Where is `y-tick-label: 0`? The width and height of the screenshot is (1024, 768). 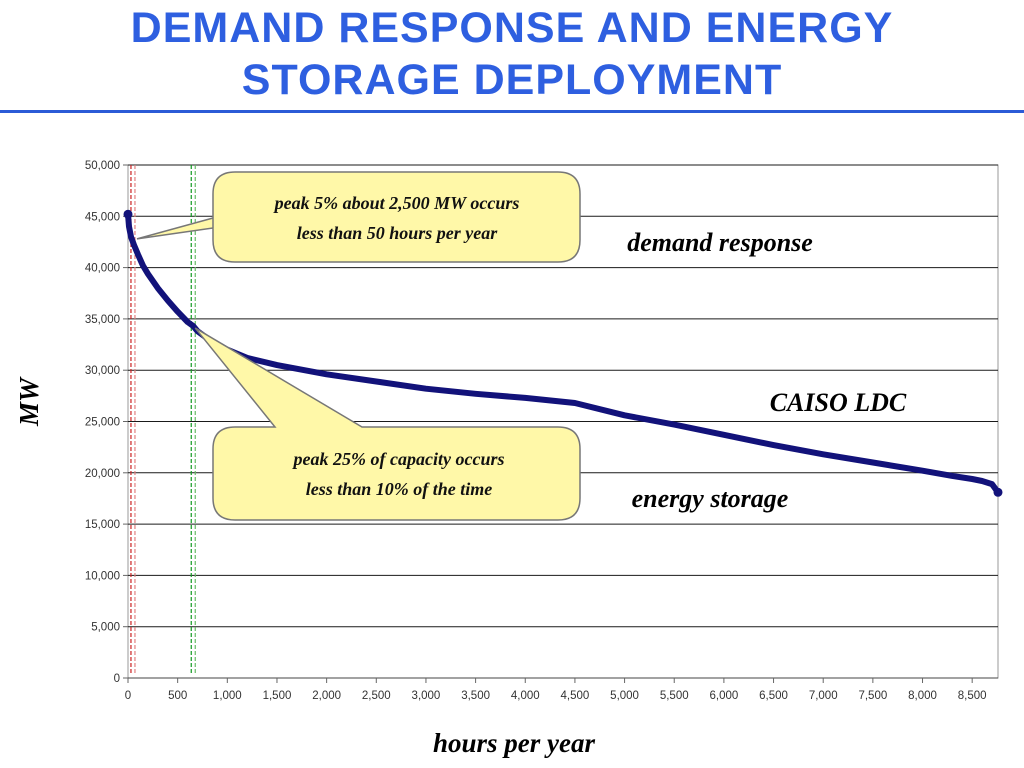
y-tick-label: 0 is located at coordinates (117, 679).